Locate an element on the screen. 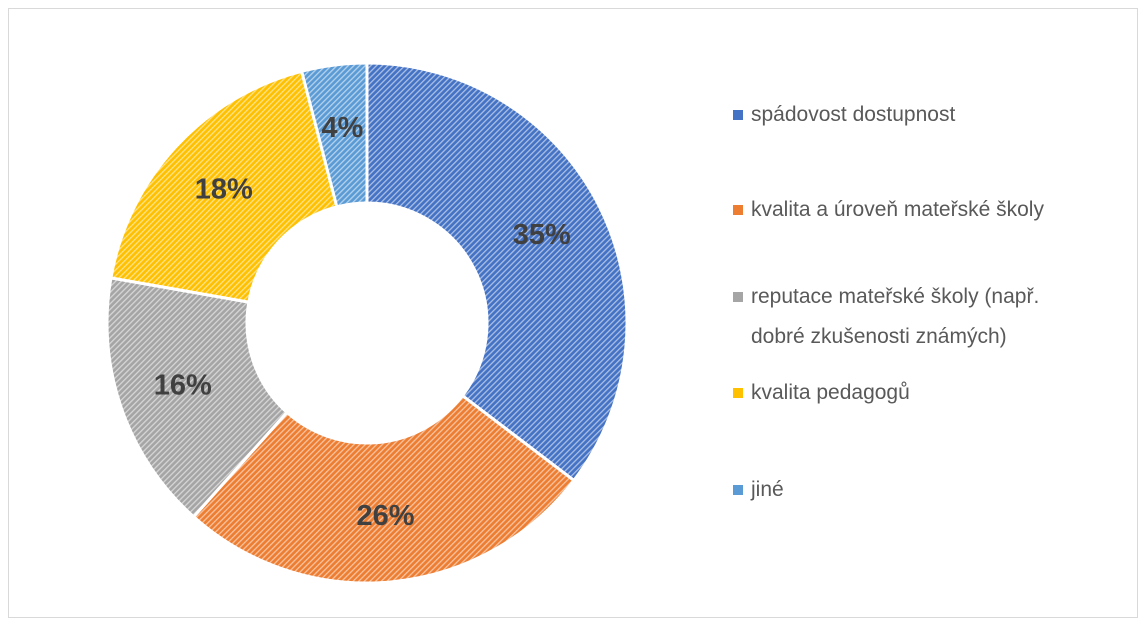  legend-item: jiné is located at coordinates (928, 490).